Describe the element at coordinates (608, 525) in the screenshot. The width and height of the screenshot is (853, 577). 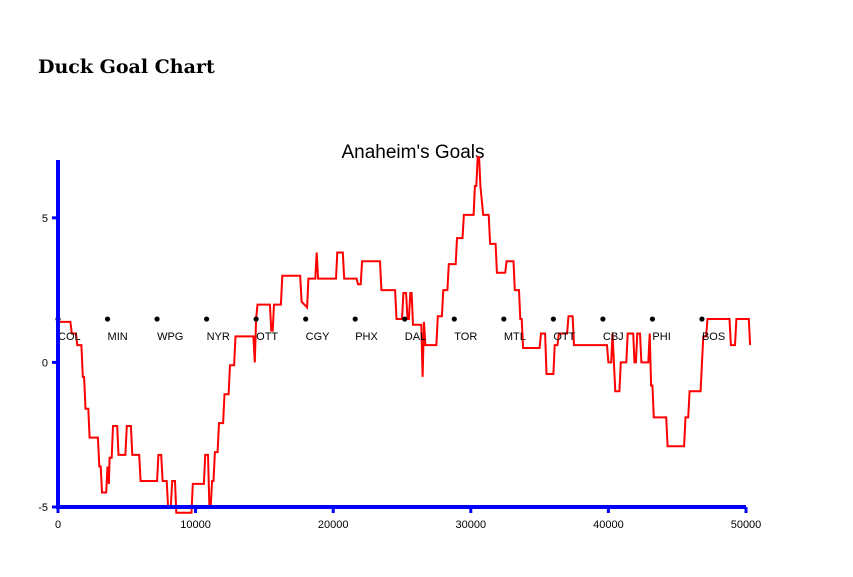
I see `x-tick-label: 40000` at that location.